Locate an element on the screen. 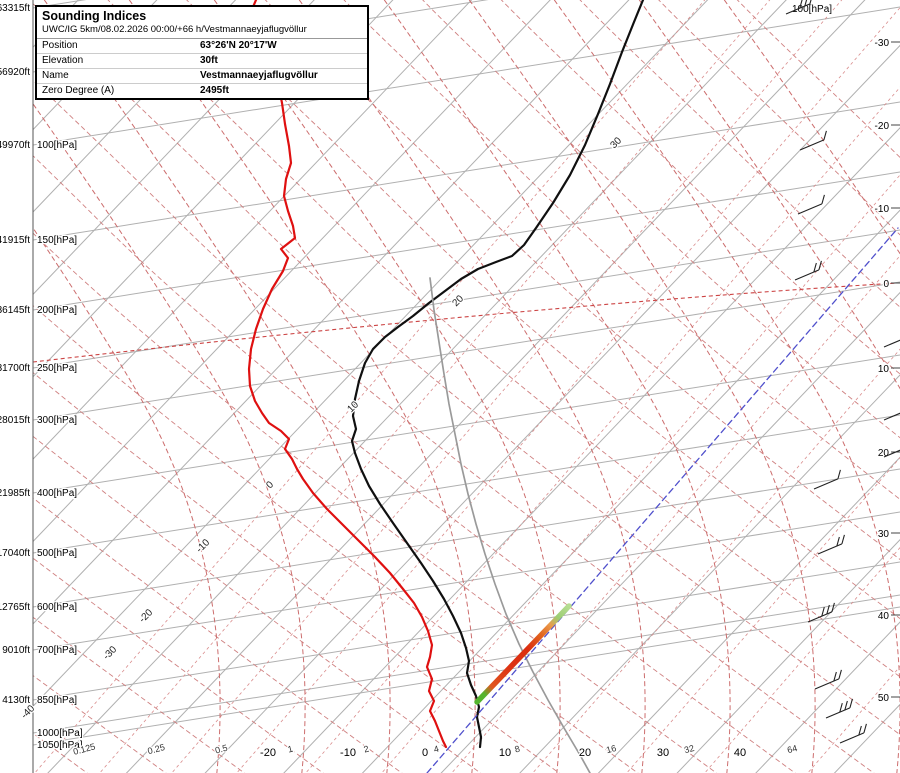 The image size is (900, 773). inline-temp-label: 30 is located at coordinates (616, 143).